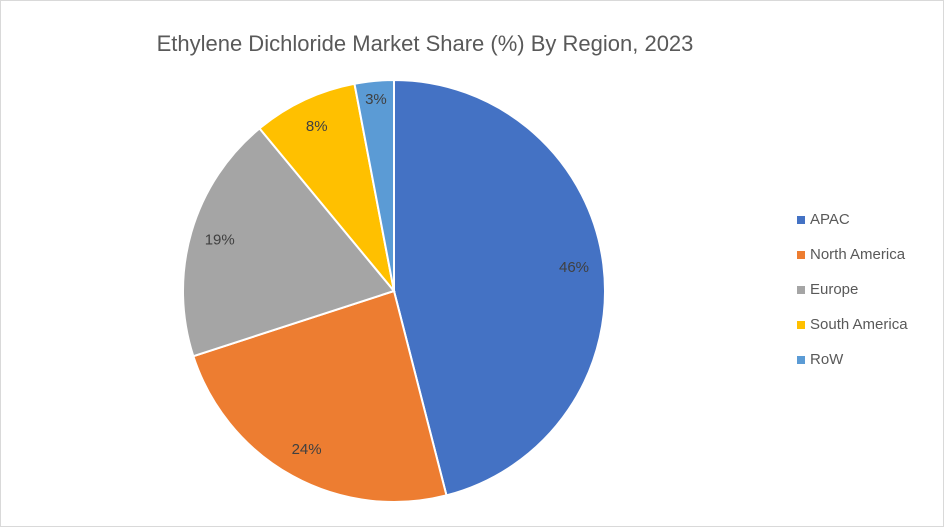 The image size is (944, 527). I want to click on legend-label: RoW, so click(827, 359).